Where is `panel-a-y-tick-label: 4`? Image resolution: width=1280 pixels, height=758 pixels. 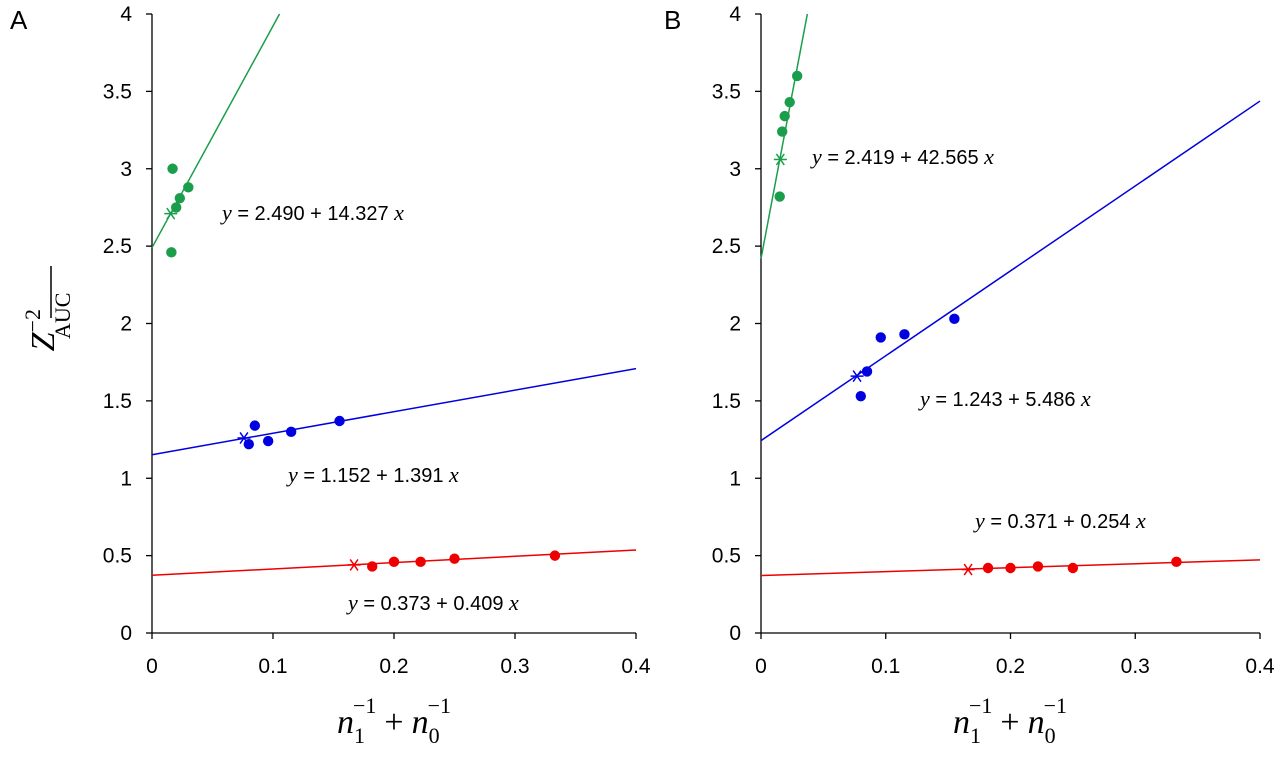 panel-a-y-tick-label: 4 is located at coordinates (126, 14).